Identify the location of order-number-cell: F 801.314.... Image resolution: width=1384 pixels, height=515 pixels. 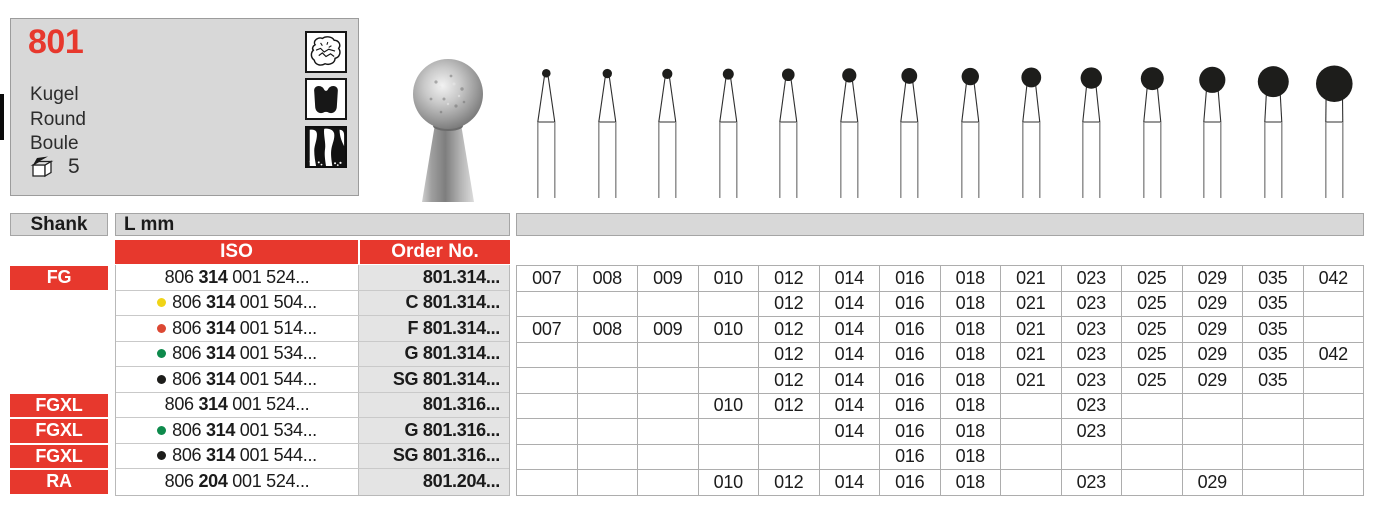
(434, 328).